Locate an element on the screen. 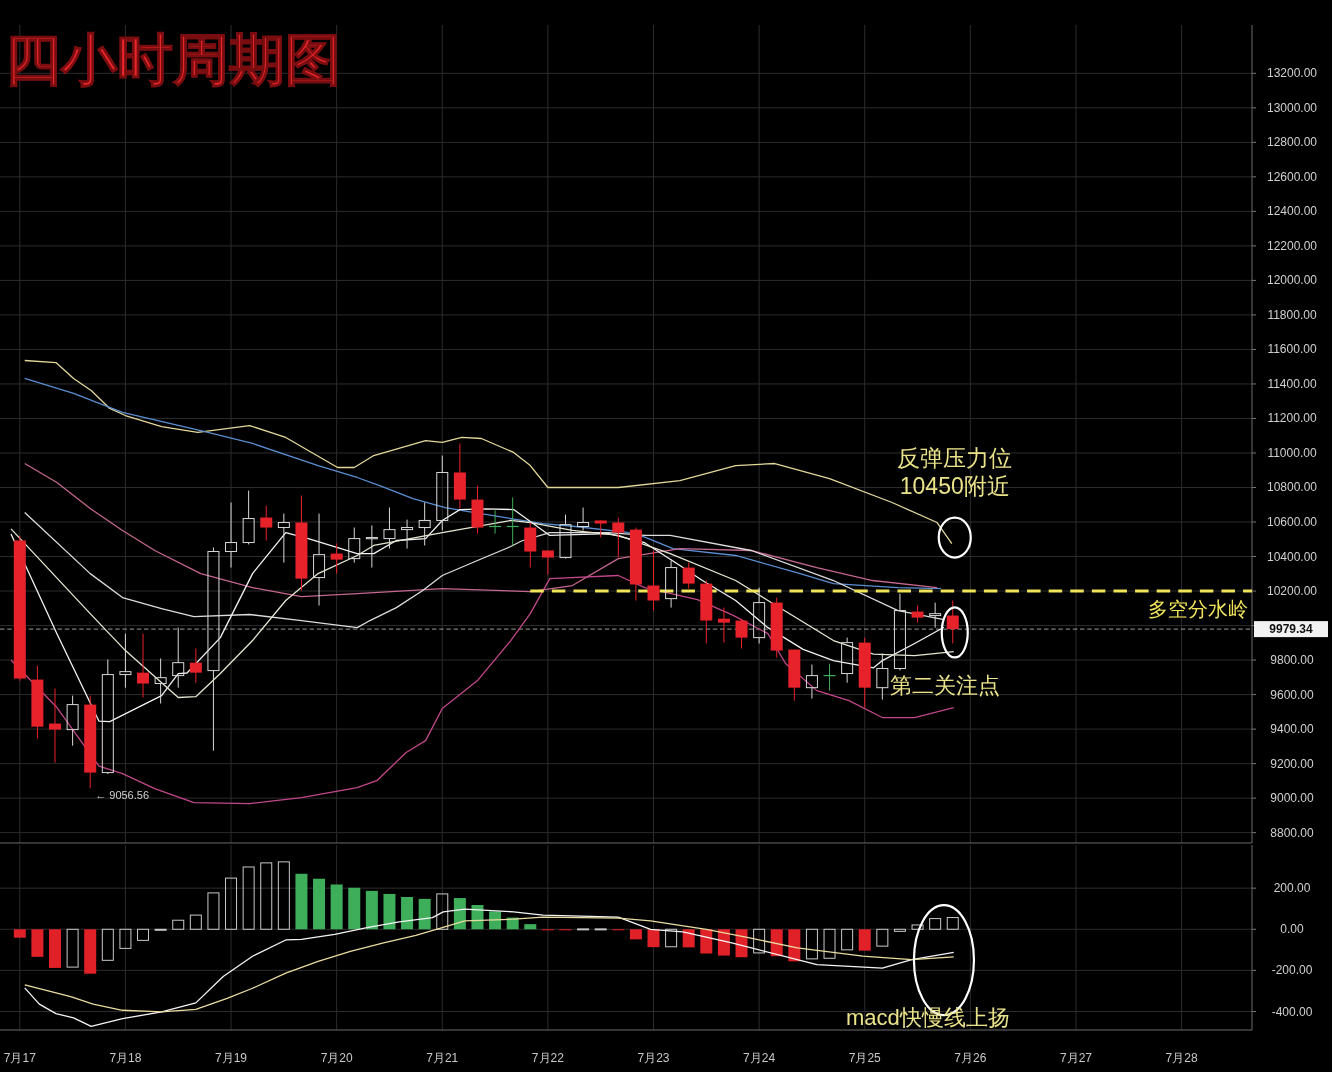 This screenshot has height=1072, width=1332. y-tick-label: 11000.00 is located at coordinates (1292, 452).